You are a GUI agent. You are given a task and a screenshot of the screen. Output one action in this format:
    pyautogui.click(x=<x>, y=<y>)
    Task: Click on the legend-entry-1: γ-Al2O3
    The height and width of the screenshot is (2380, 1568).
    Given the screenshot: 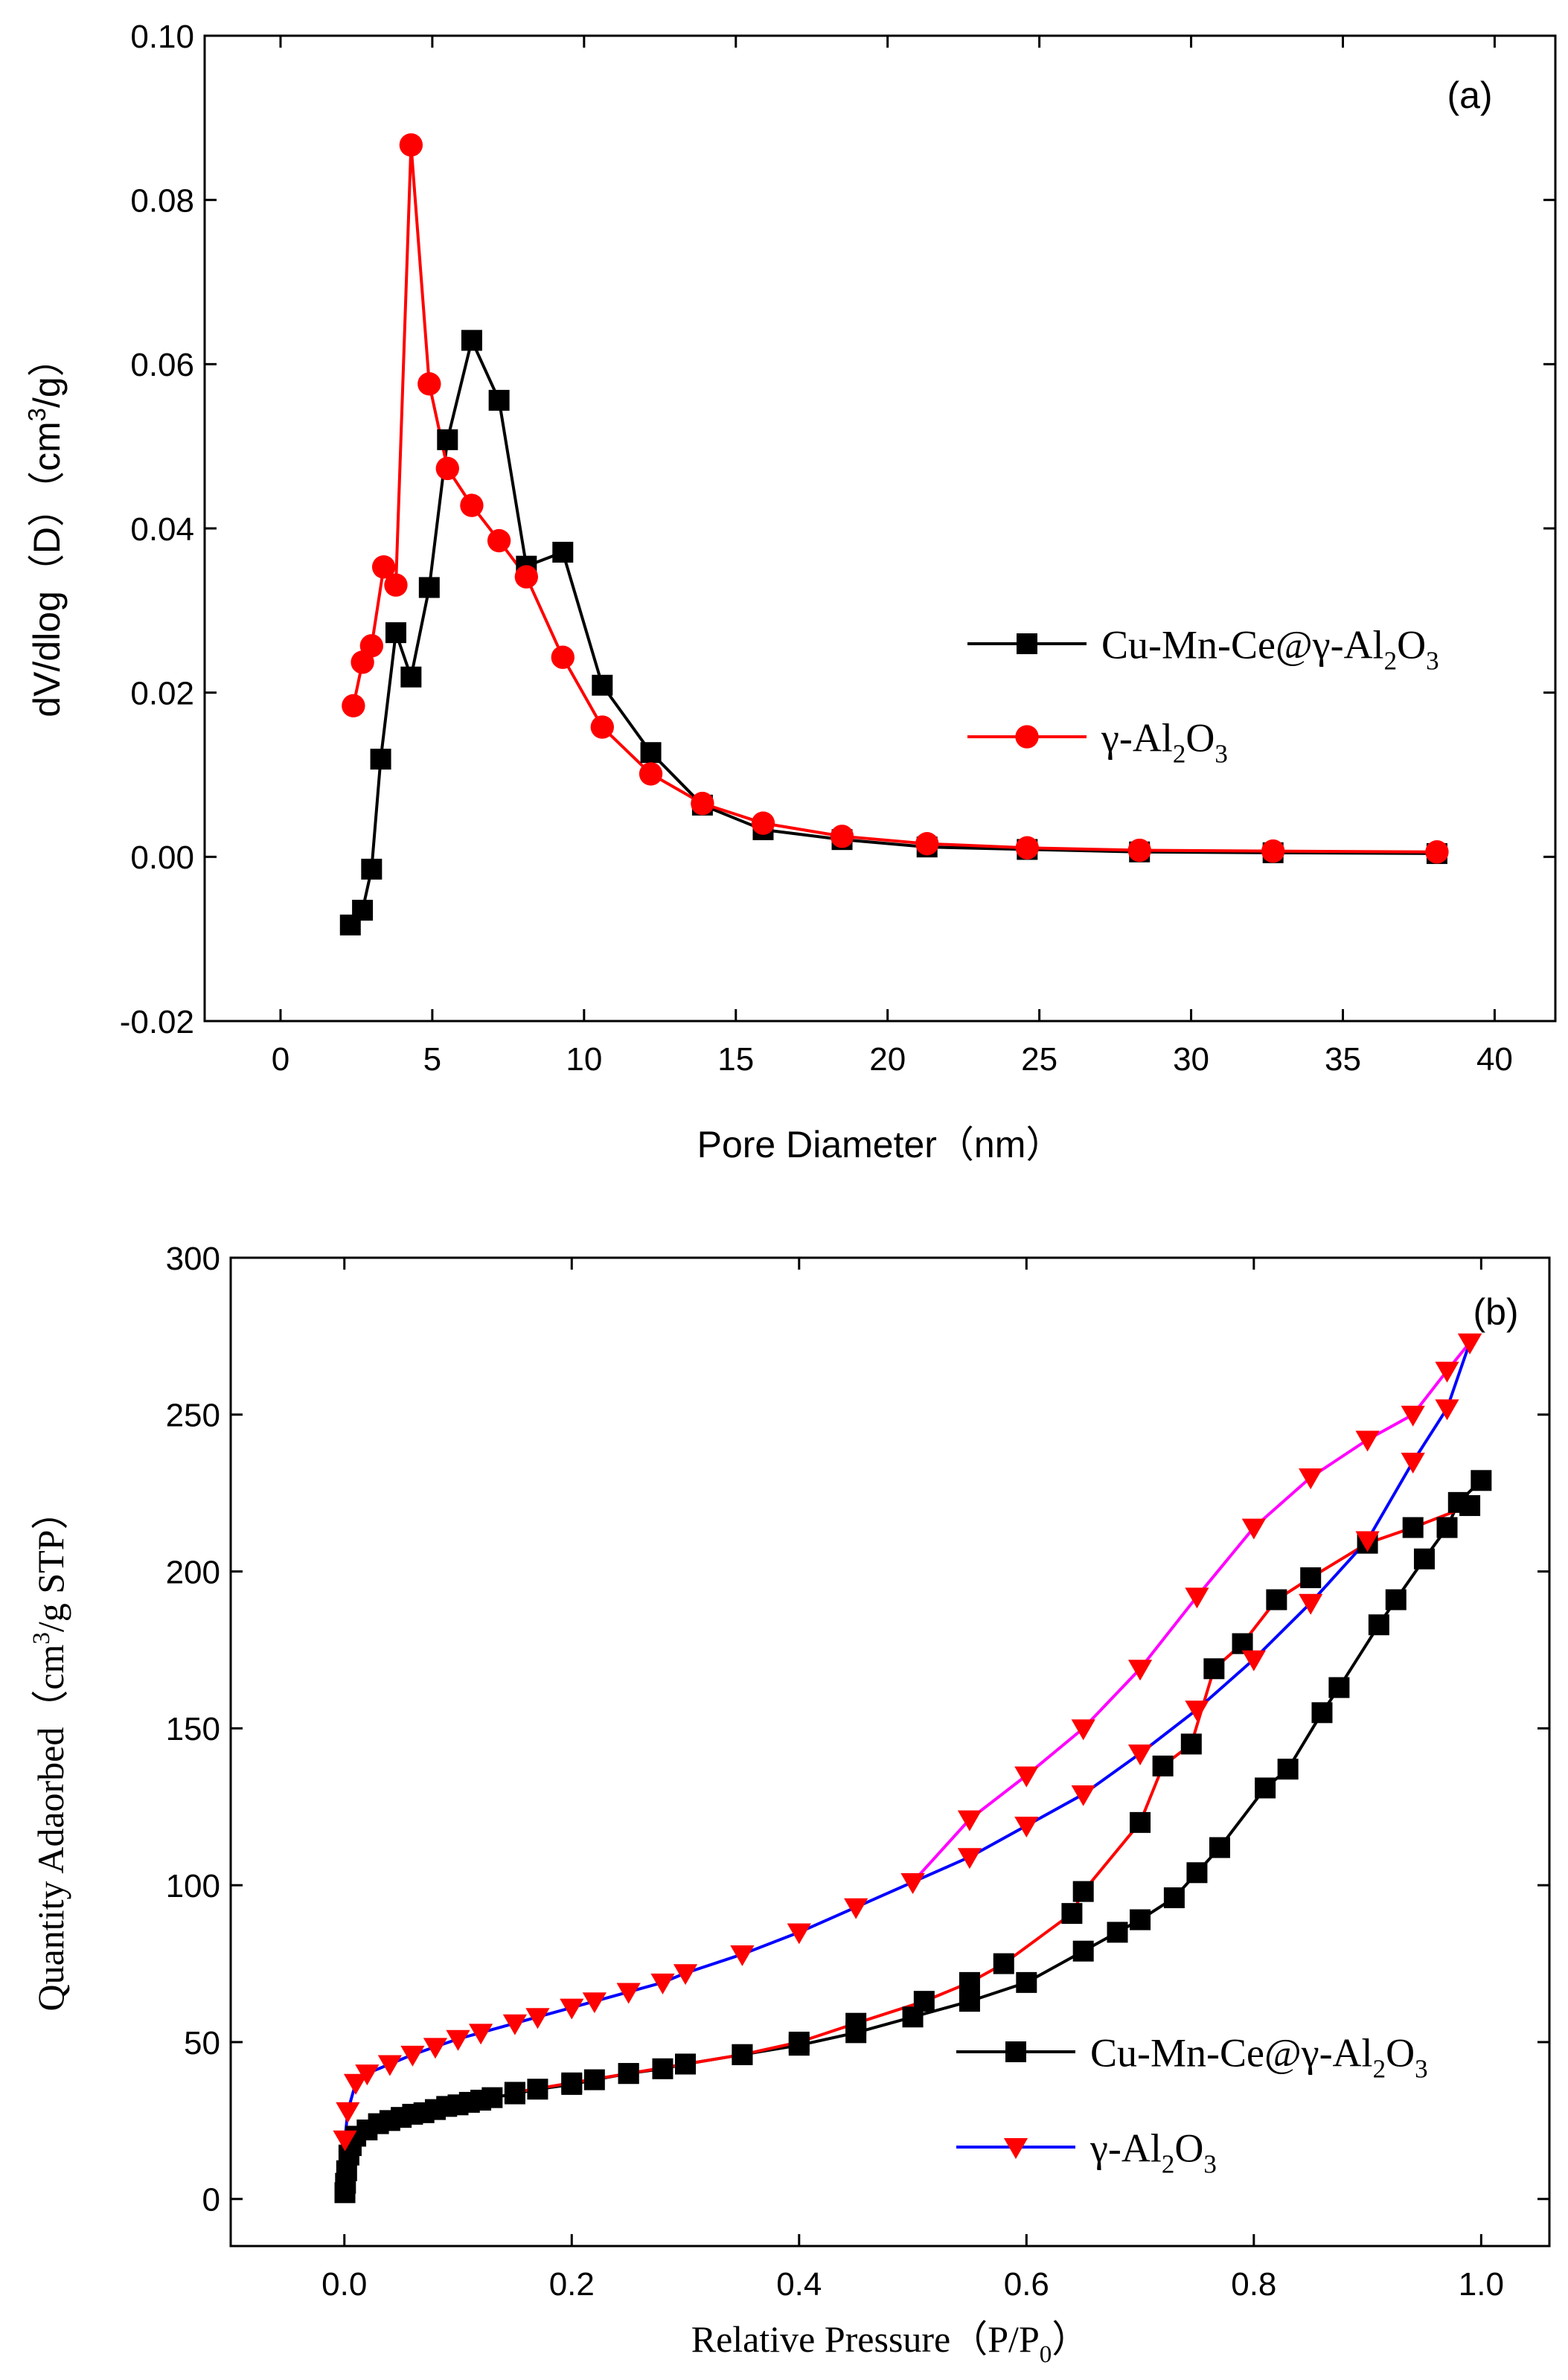 What is the action you would take?
    pyautogui.click(x=1097, y=742)
    